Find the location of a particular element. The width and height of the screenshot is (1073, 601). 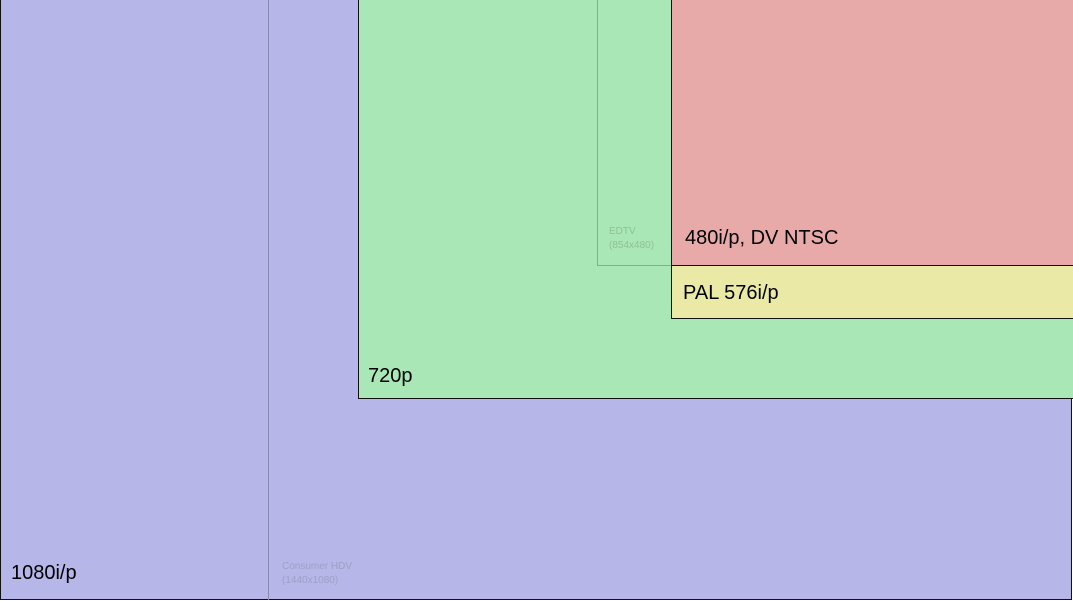

label-consumer-hdv: Consumer HDV (1440x1080) is located at coordinates (317, 573).